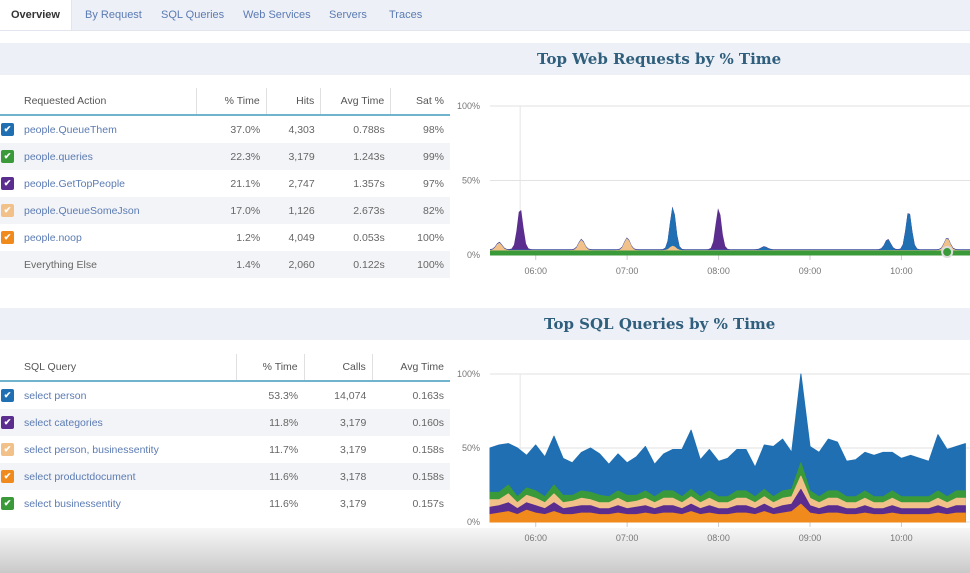 The image size is (970, 573). Describe the element at coordinates (63, 422) in the screenshot. I see `row-link: select categories` at that location.